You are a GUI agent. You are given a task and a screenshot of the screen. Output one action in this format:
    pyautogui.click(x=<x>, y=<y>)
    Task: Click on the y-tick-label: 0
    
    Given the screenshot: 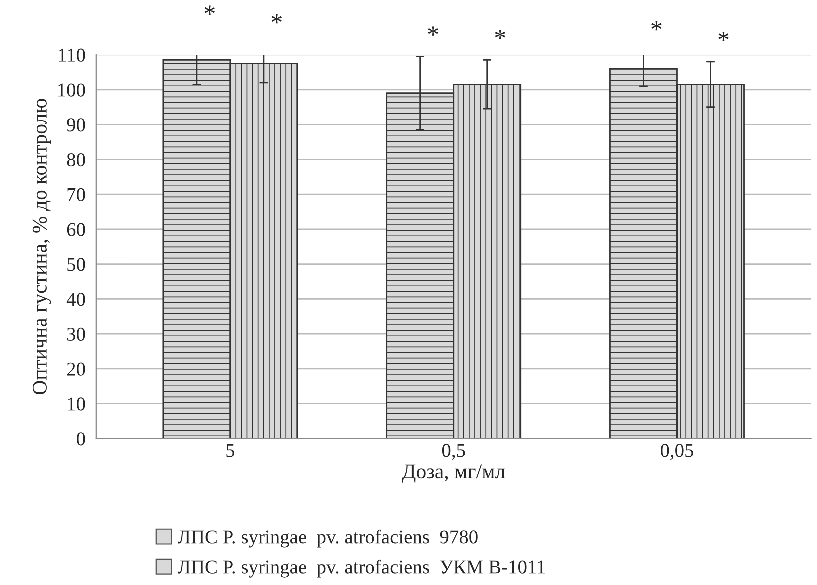 What is the action you would take?
    pyautogui.click(x=81, y=439)
    